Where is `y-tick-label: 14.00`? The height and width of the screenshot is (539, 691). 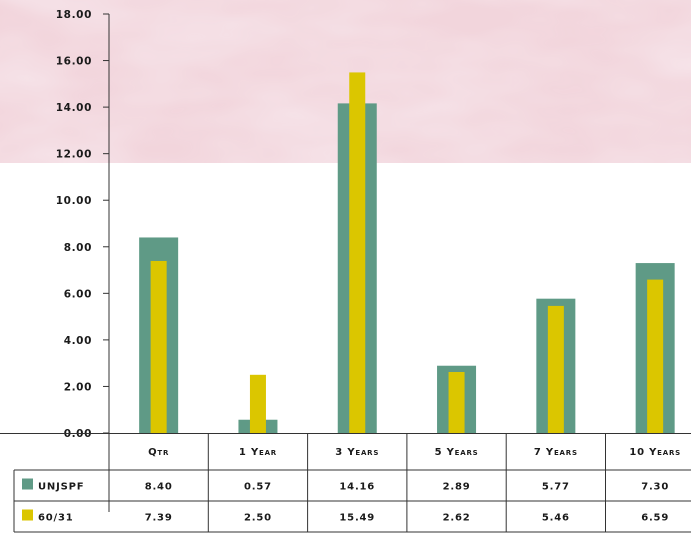 y-tick-label: 14.00 is located at coordinates (74, 108).